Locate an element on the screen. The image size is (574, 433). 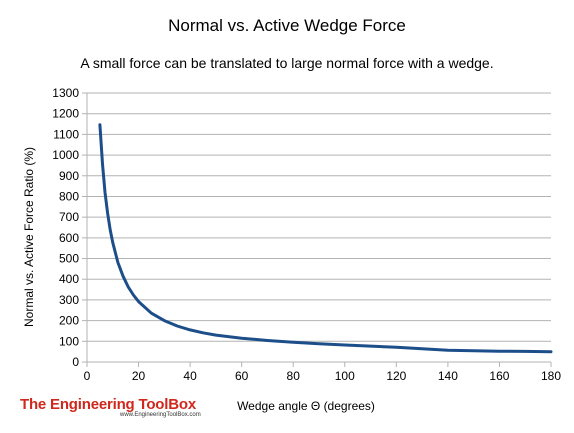
x-tick-label: 160 is located at coordinates (499, 376).